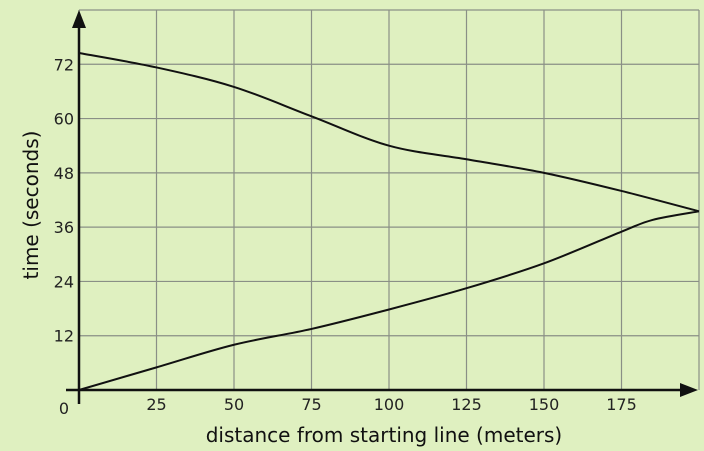 The height and width of the screenshot is (451, 704). What do you see at coordinates (466, 404) in the screenshot?
I see `x-tick-label: 125` at bounding box center [466, 404].